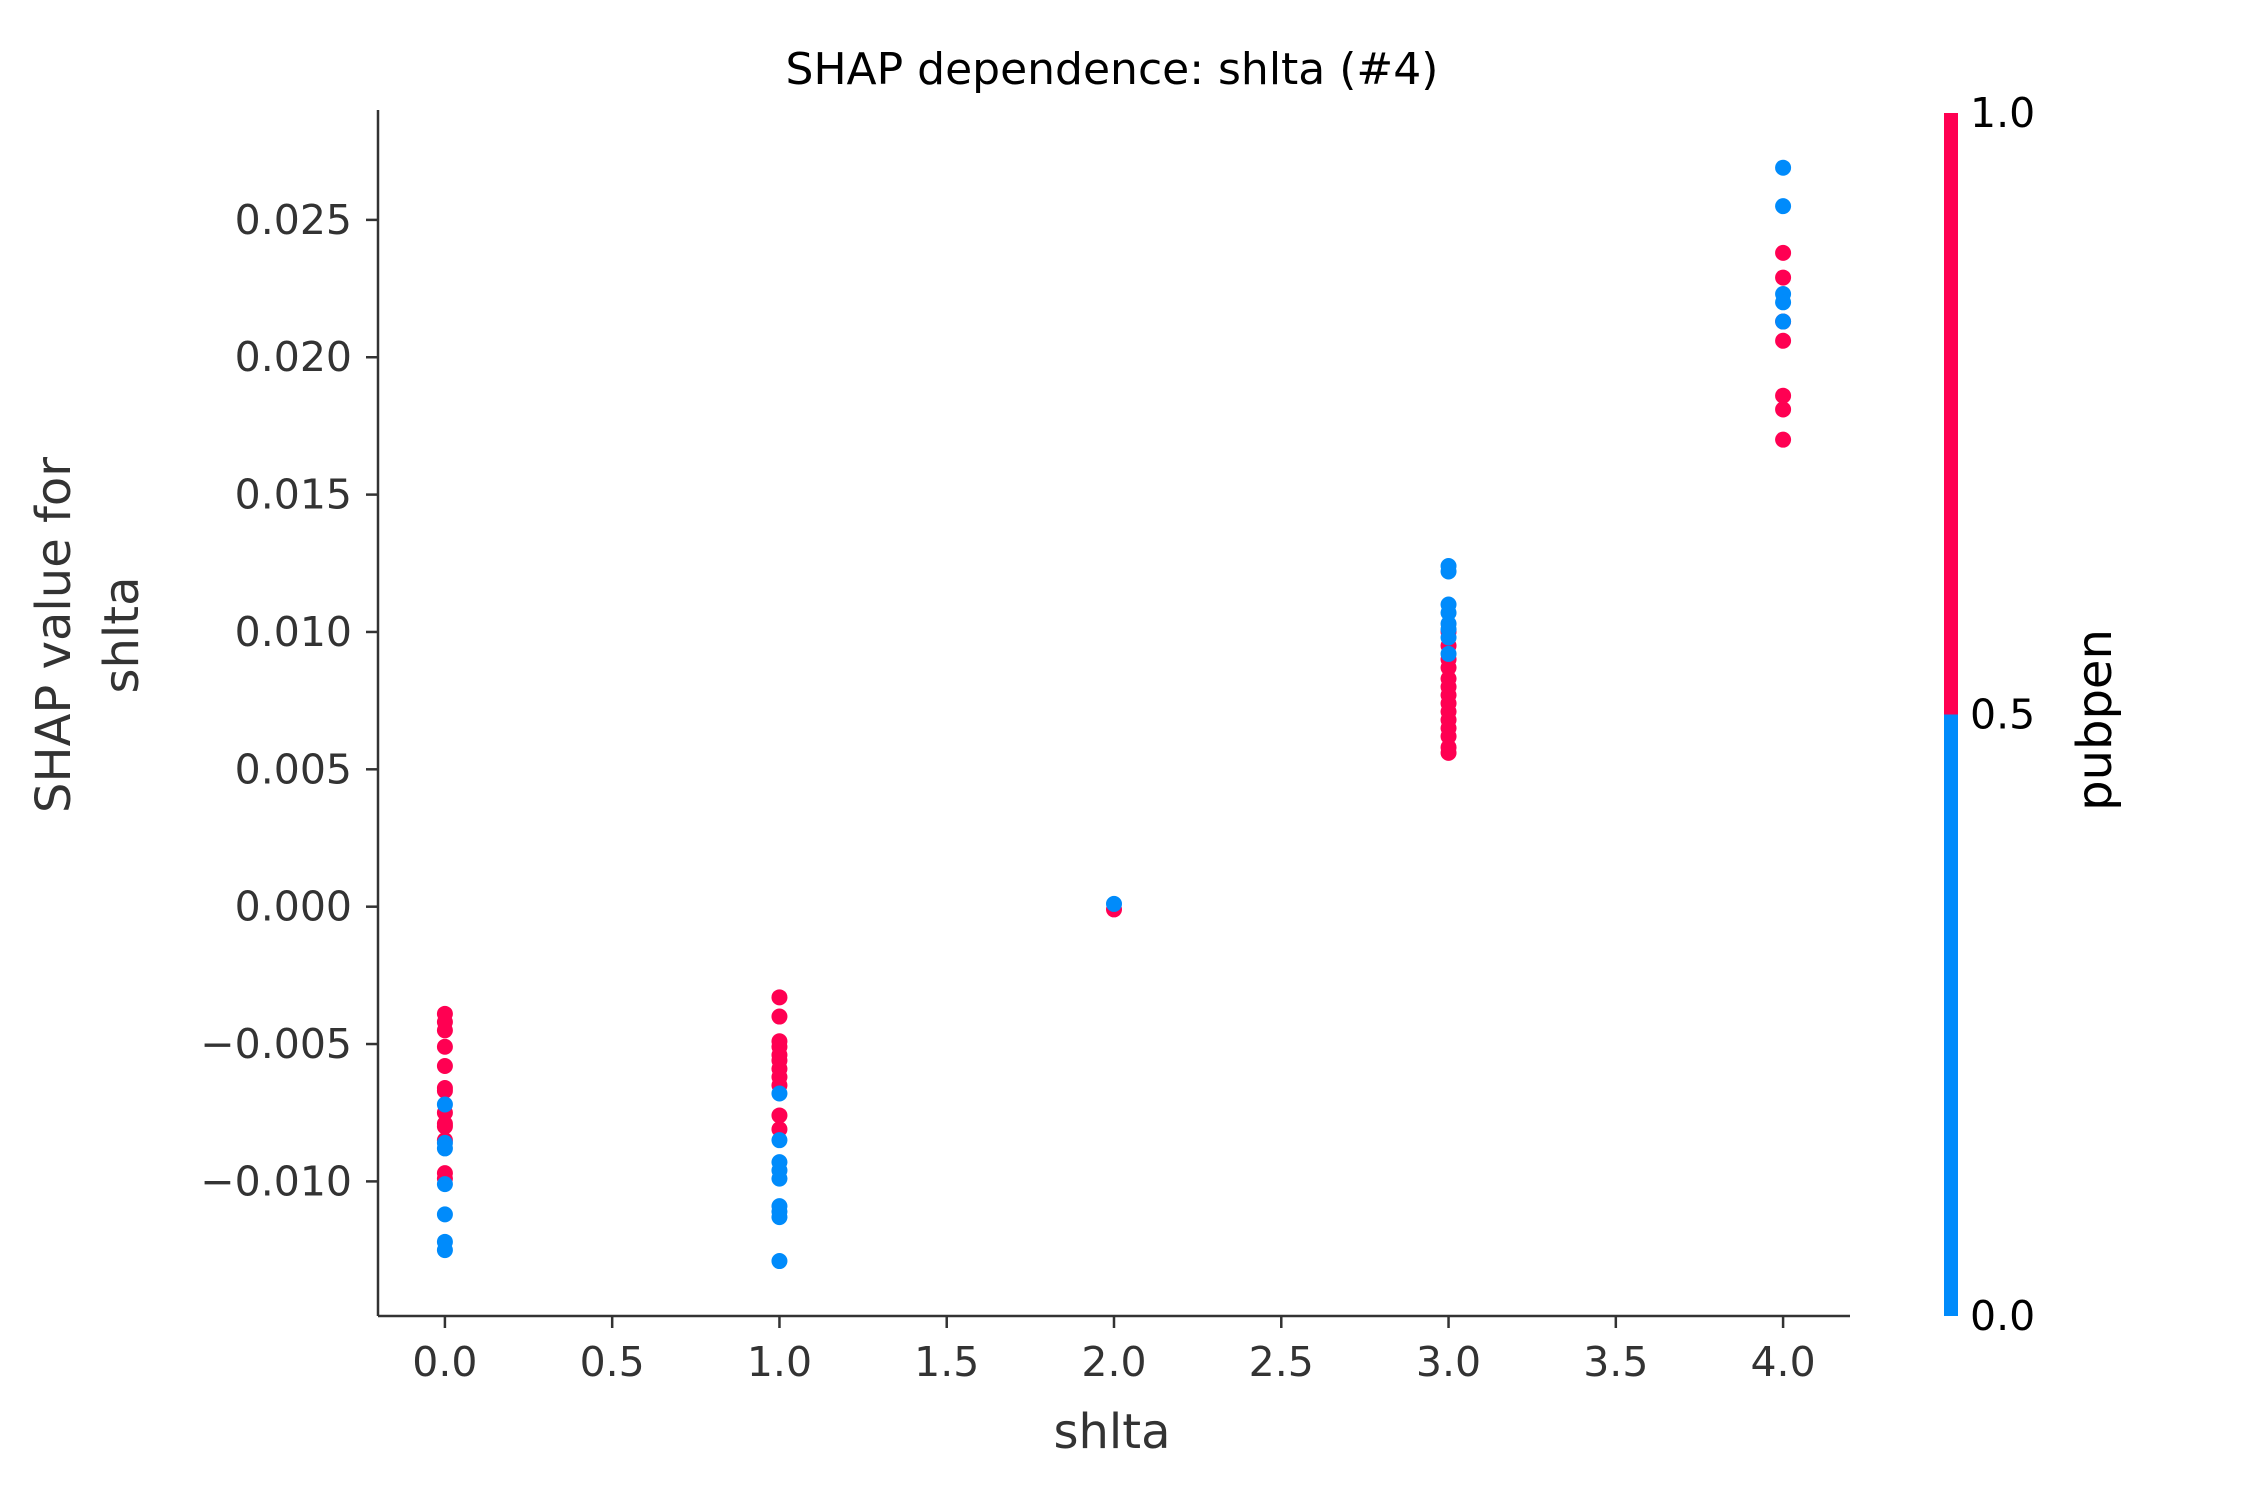 Image resolution: width=2250 pixels, height=1500 pixels. I want to click on x-axis-ticks: 0.0 0.5 1.0 1.5 2.0 2.5 3.0 3.5 4.0, so click(1114, 1351).